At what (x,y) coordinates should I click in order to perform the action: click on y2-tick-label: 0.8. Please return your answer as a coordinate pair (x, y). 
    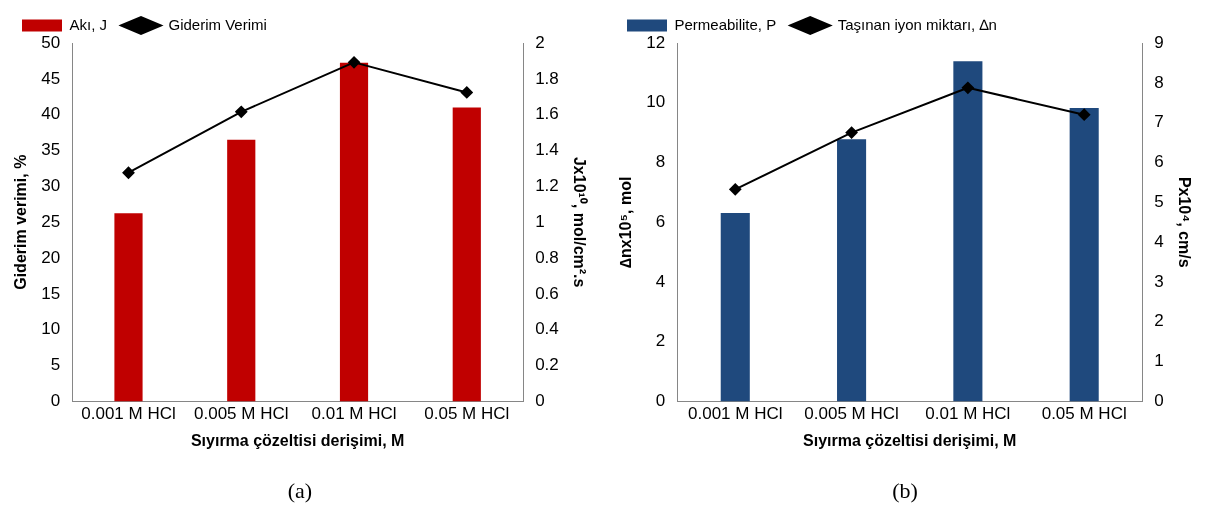
    Looking at the image, I should click on (547, 257).